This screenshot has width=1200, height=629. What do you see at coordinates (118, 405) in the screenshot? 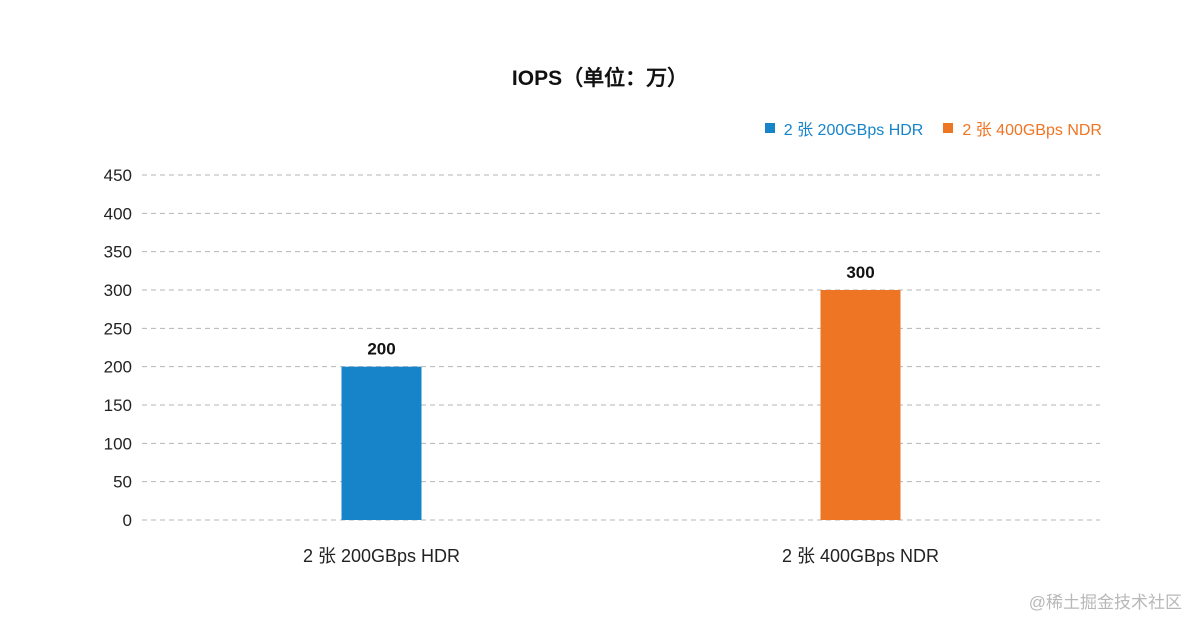
I see `y-tick-label-150: 150` at bounding box center [118, 405].